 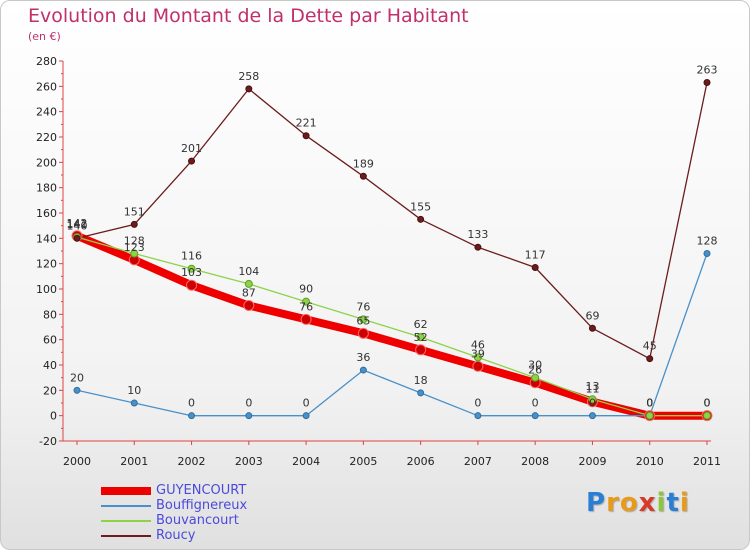 What do you see at coordinates (478, 344) in the screenshot?
I see `data-label-bouvancourt: 46` at bounding box center [478, 344].